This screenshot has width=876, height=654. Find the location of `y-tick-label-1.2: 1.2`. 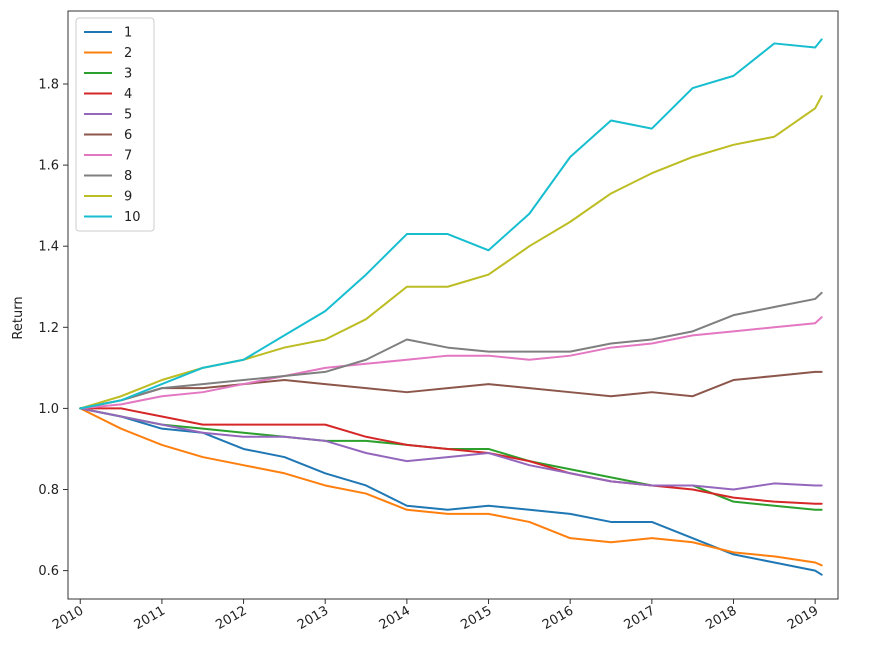

y-tick-label-1.2: 1.2 is located at coordinates (48, 328).